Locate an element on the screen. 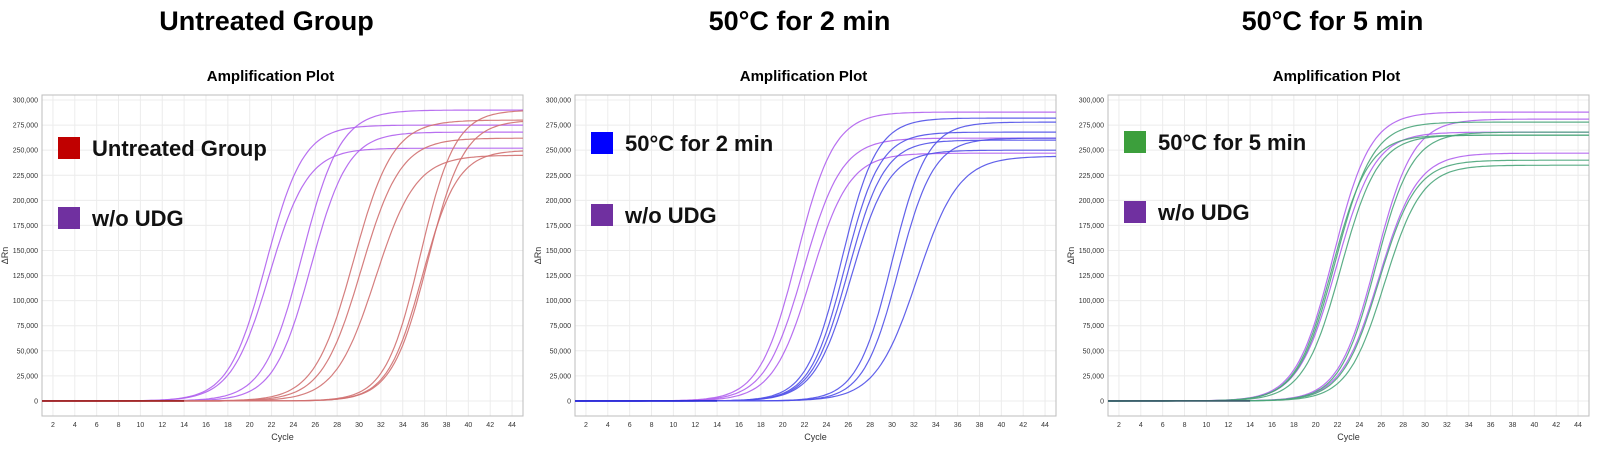  legend-label: 50°C for 5 min is located at coordinates (1232, 142).